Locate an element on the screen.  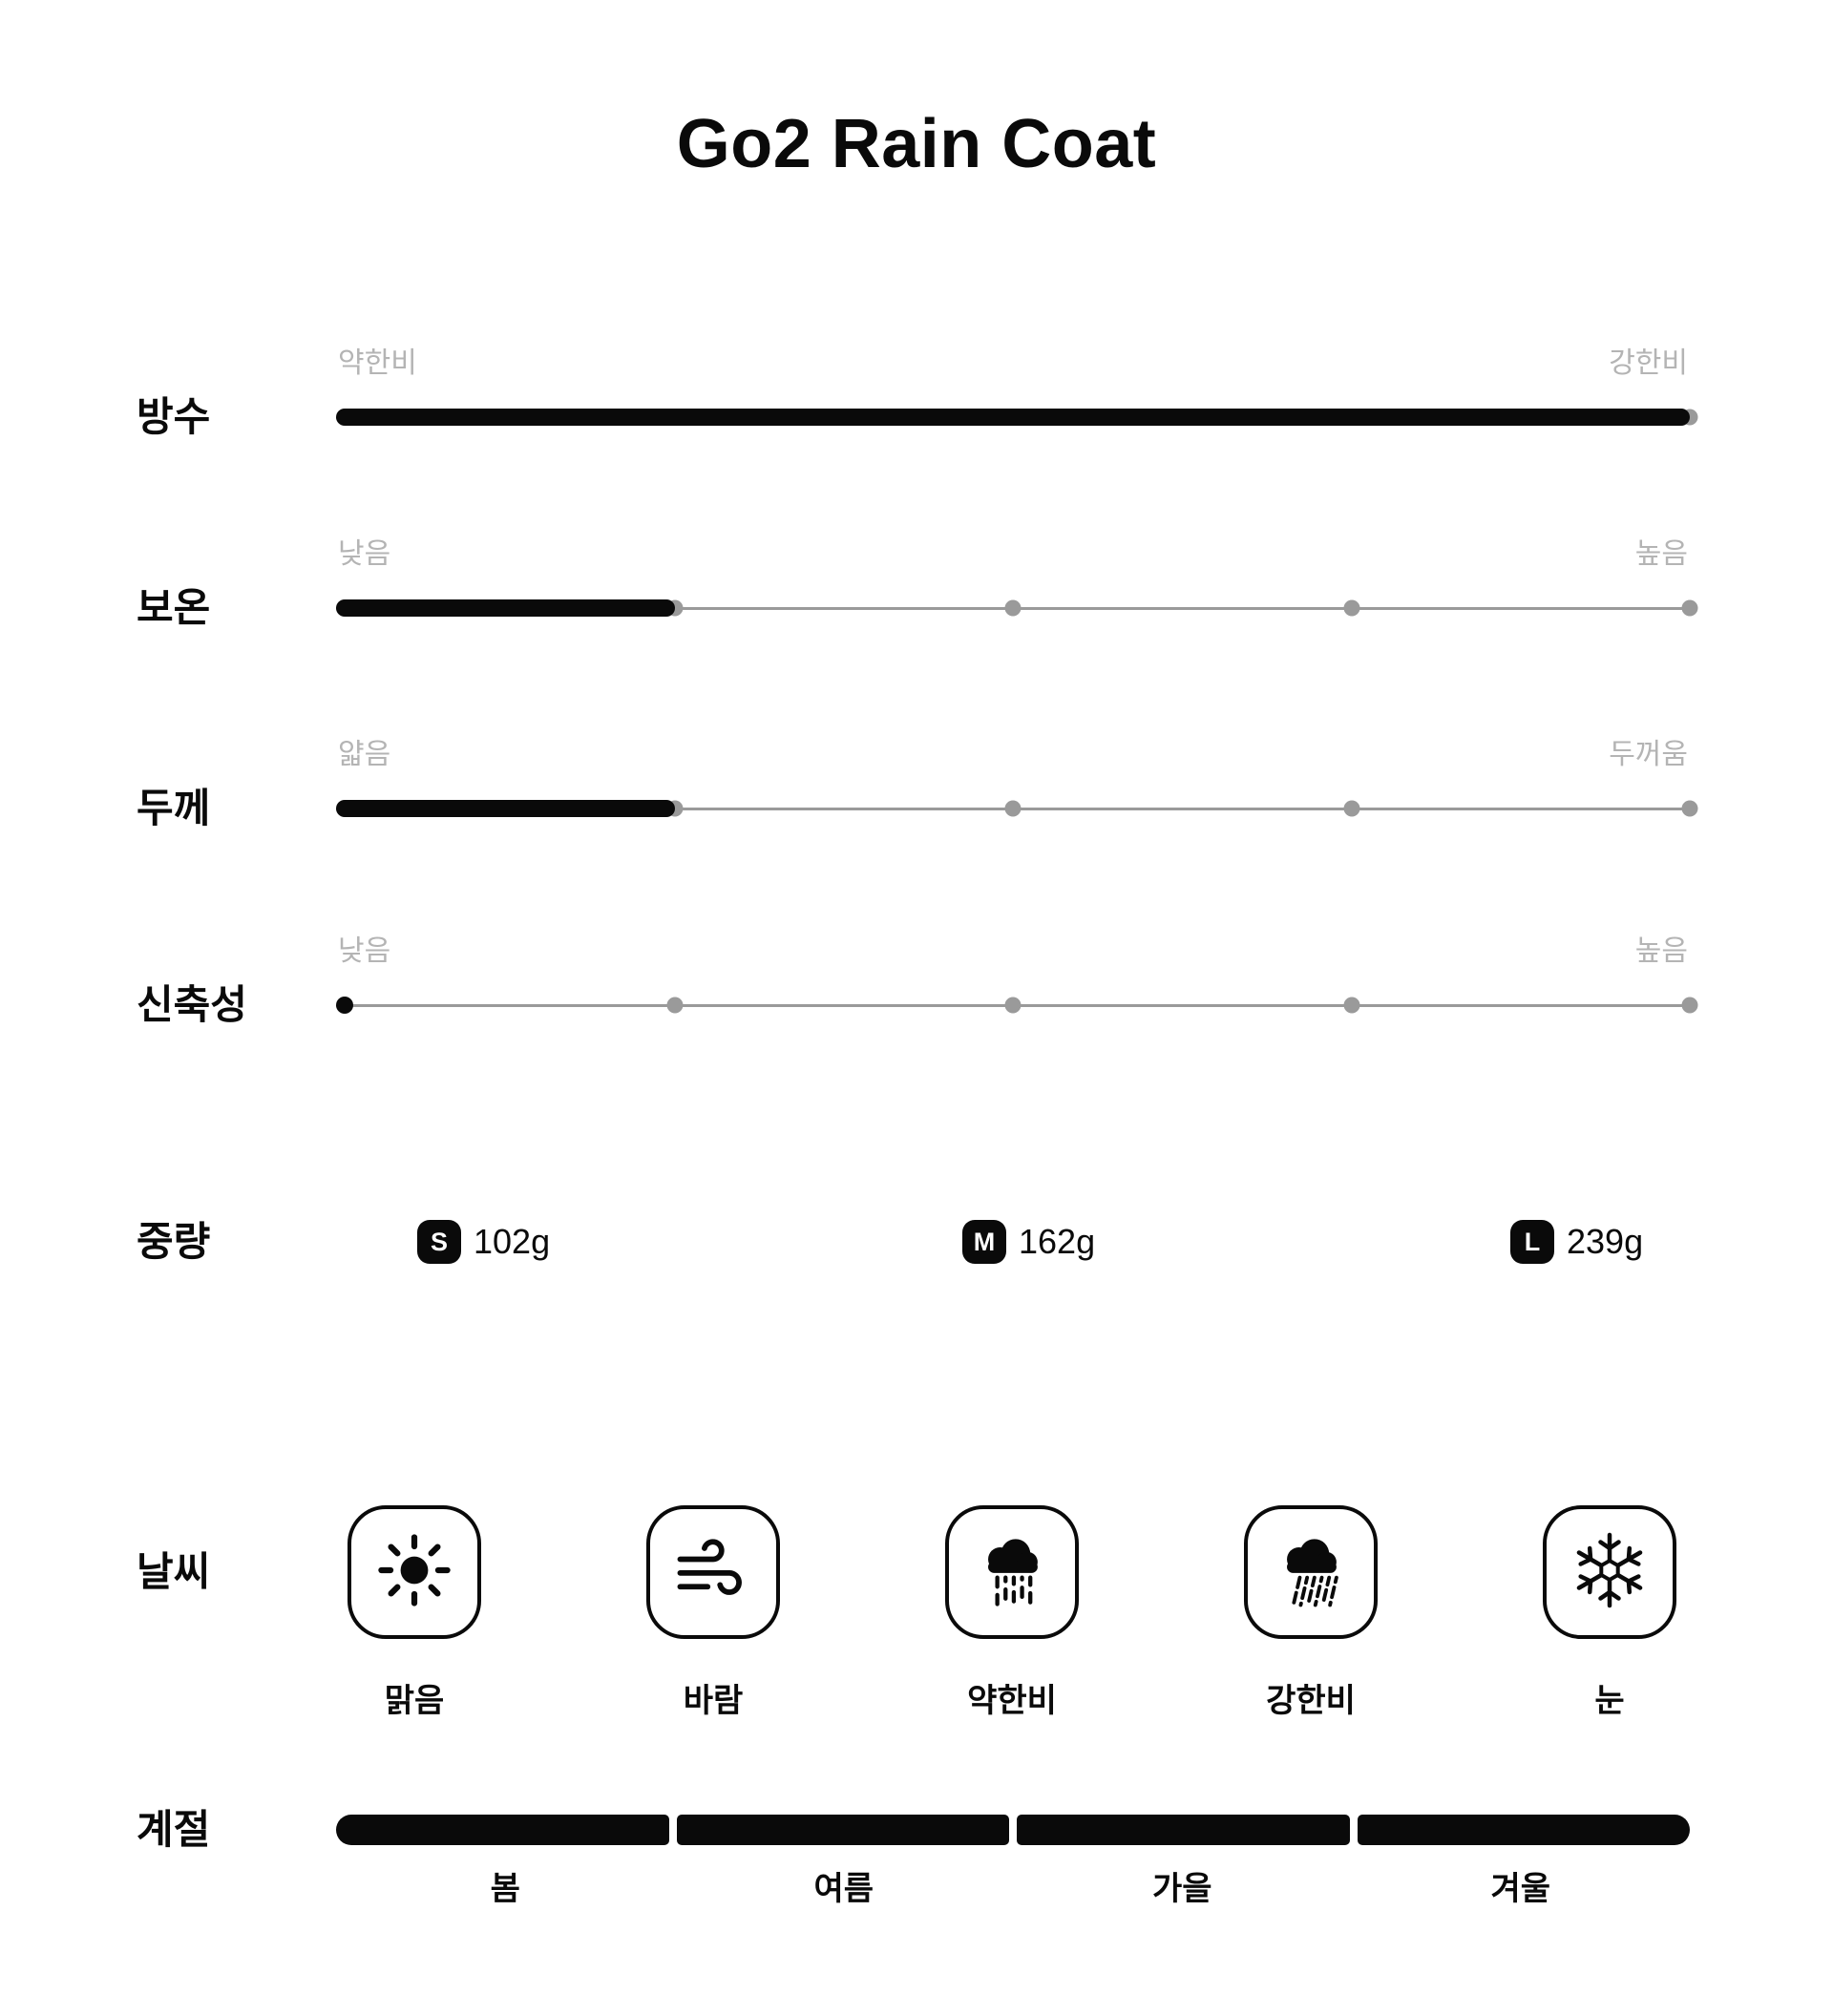
weather-box-snow is located at coordinates (1610, 1572).